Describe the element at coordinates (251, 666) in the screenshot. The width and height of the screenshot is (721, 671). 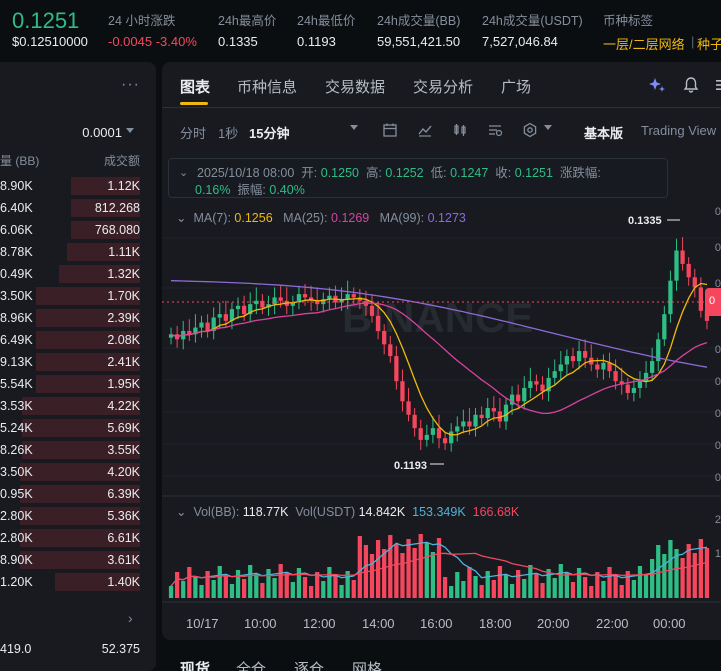
I see `tab-cross-margin: 全仓` at that location.